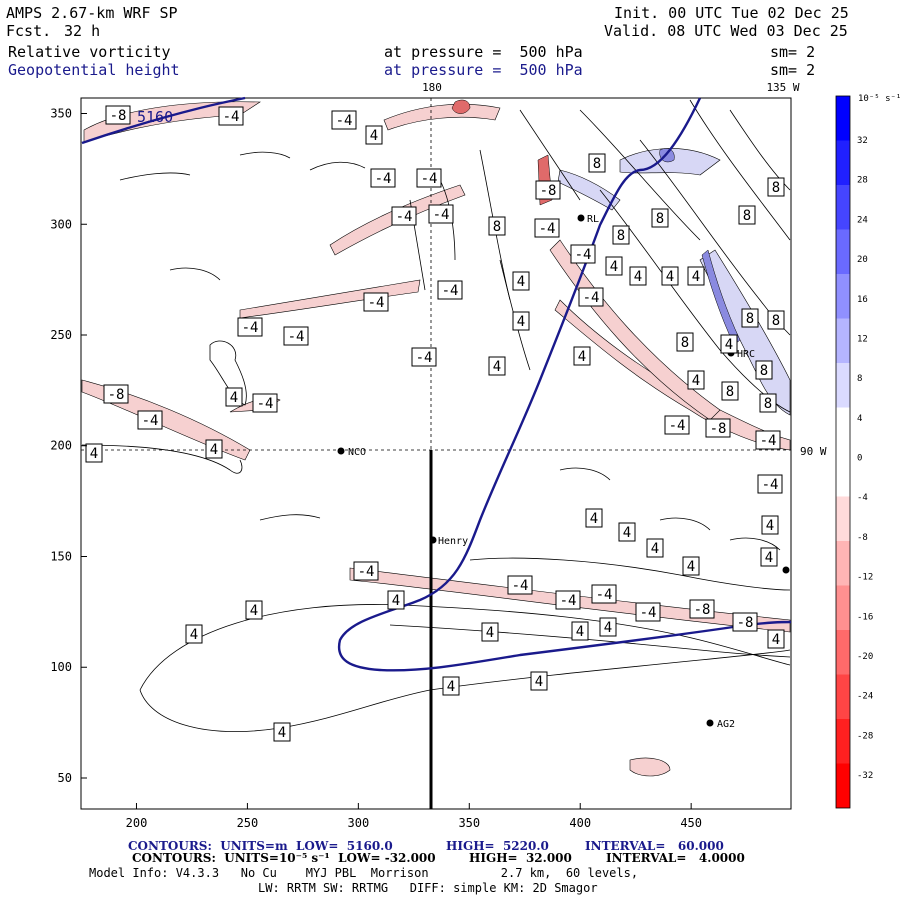  I want to click on x-tick-label: 400, so click(580, 823).